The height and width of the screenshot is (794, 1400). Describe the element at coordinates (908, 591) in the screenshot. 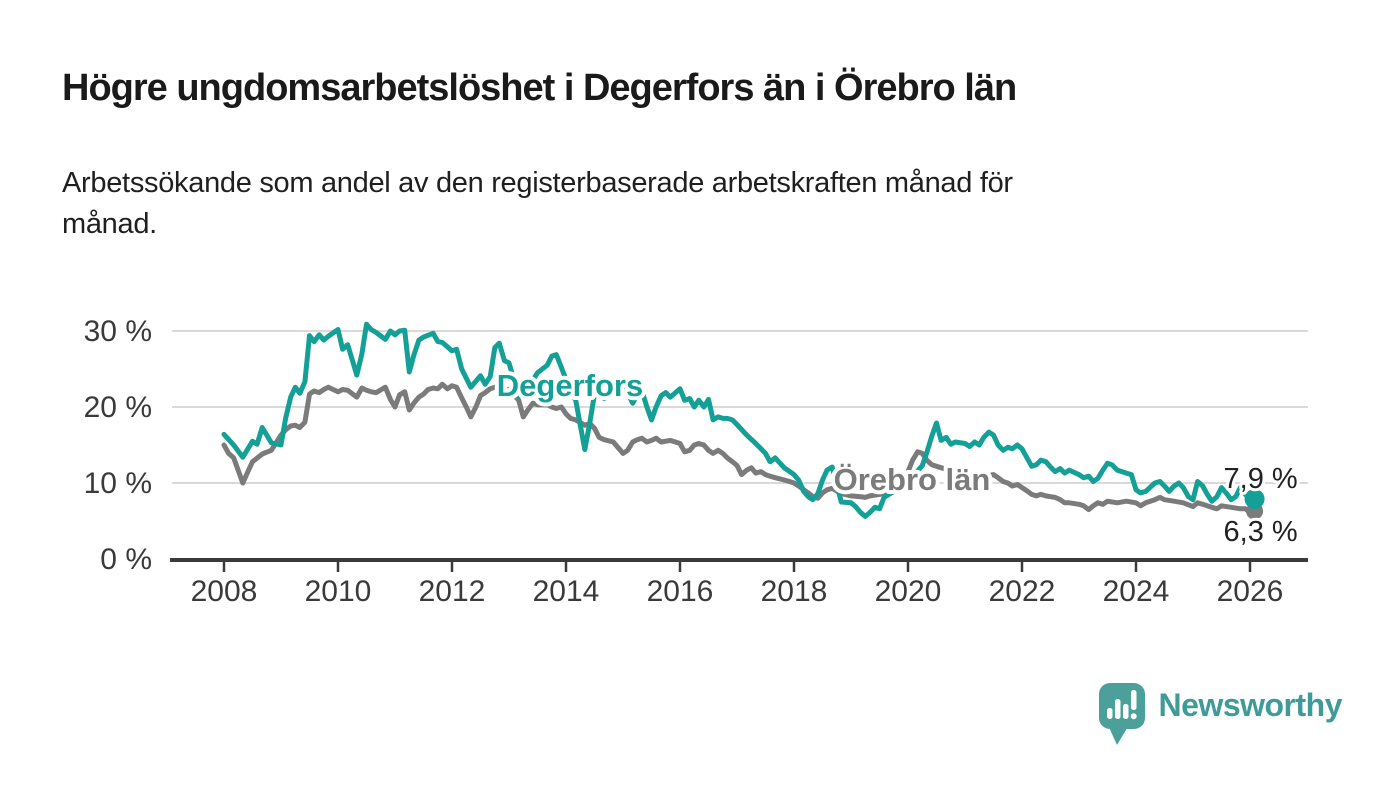

I see `x-axis-tick-label: 2020` at that location.